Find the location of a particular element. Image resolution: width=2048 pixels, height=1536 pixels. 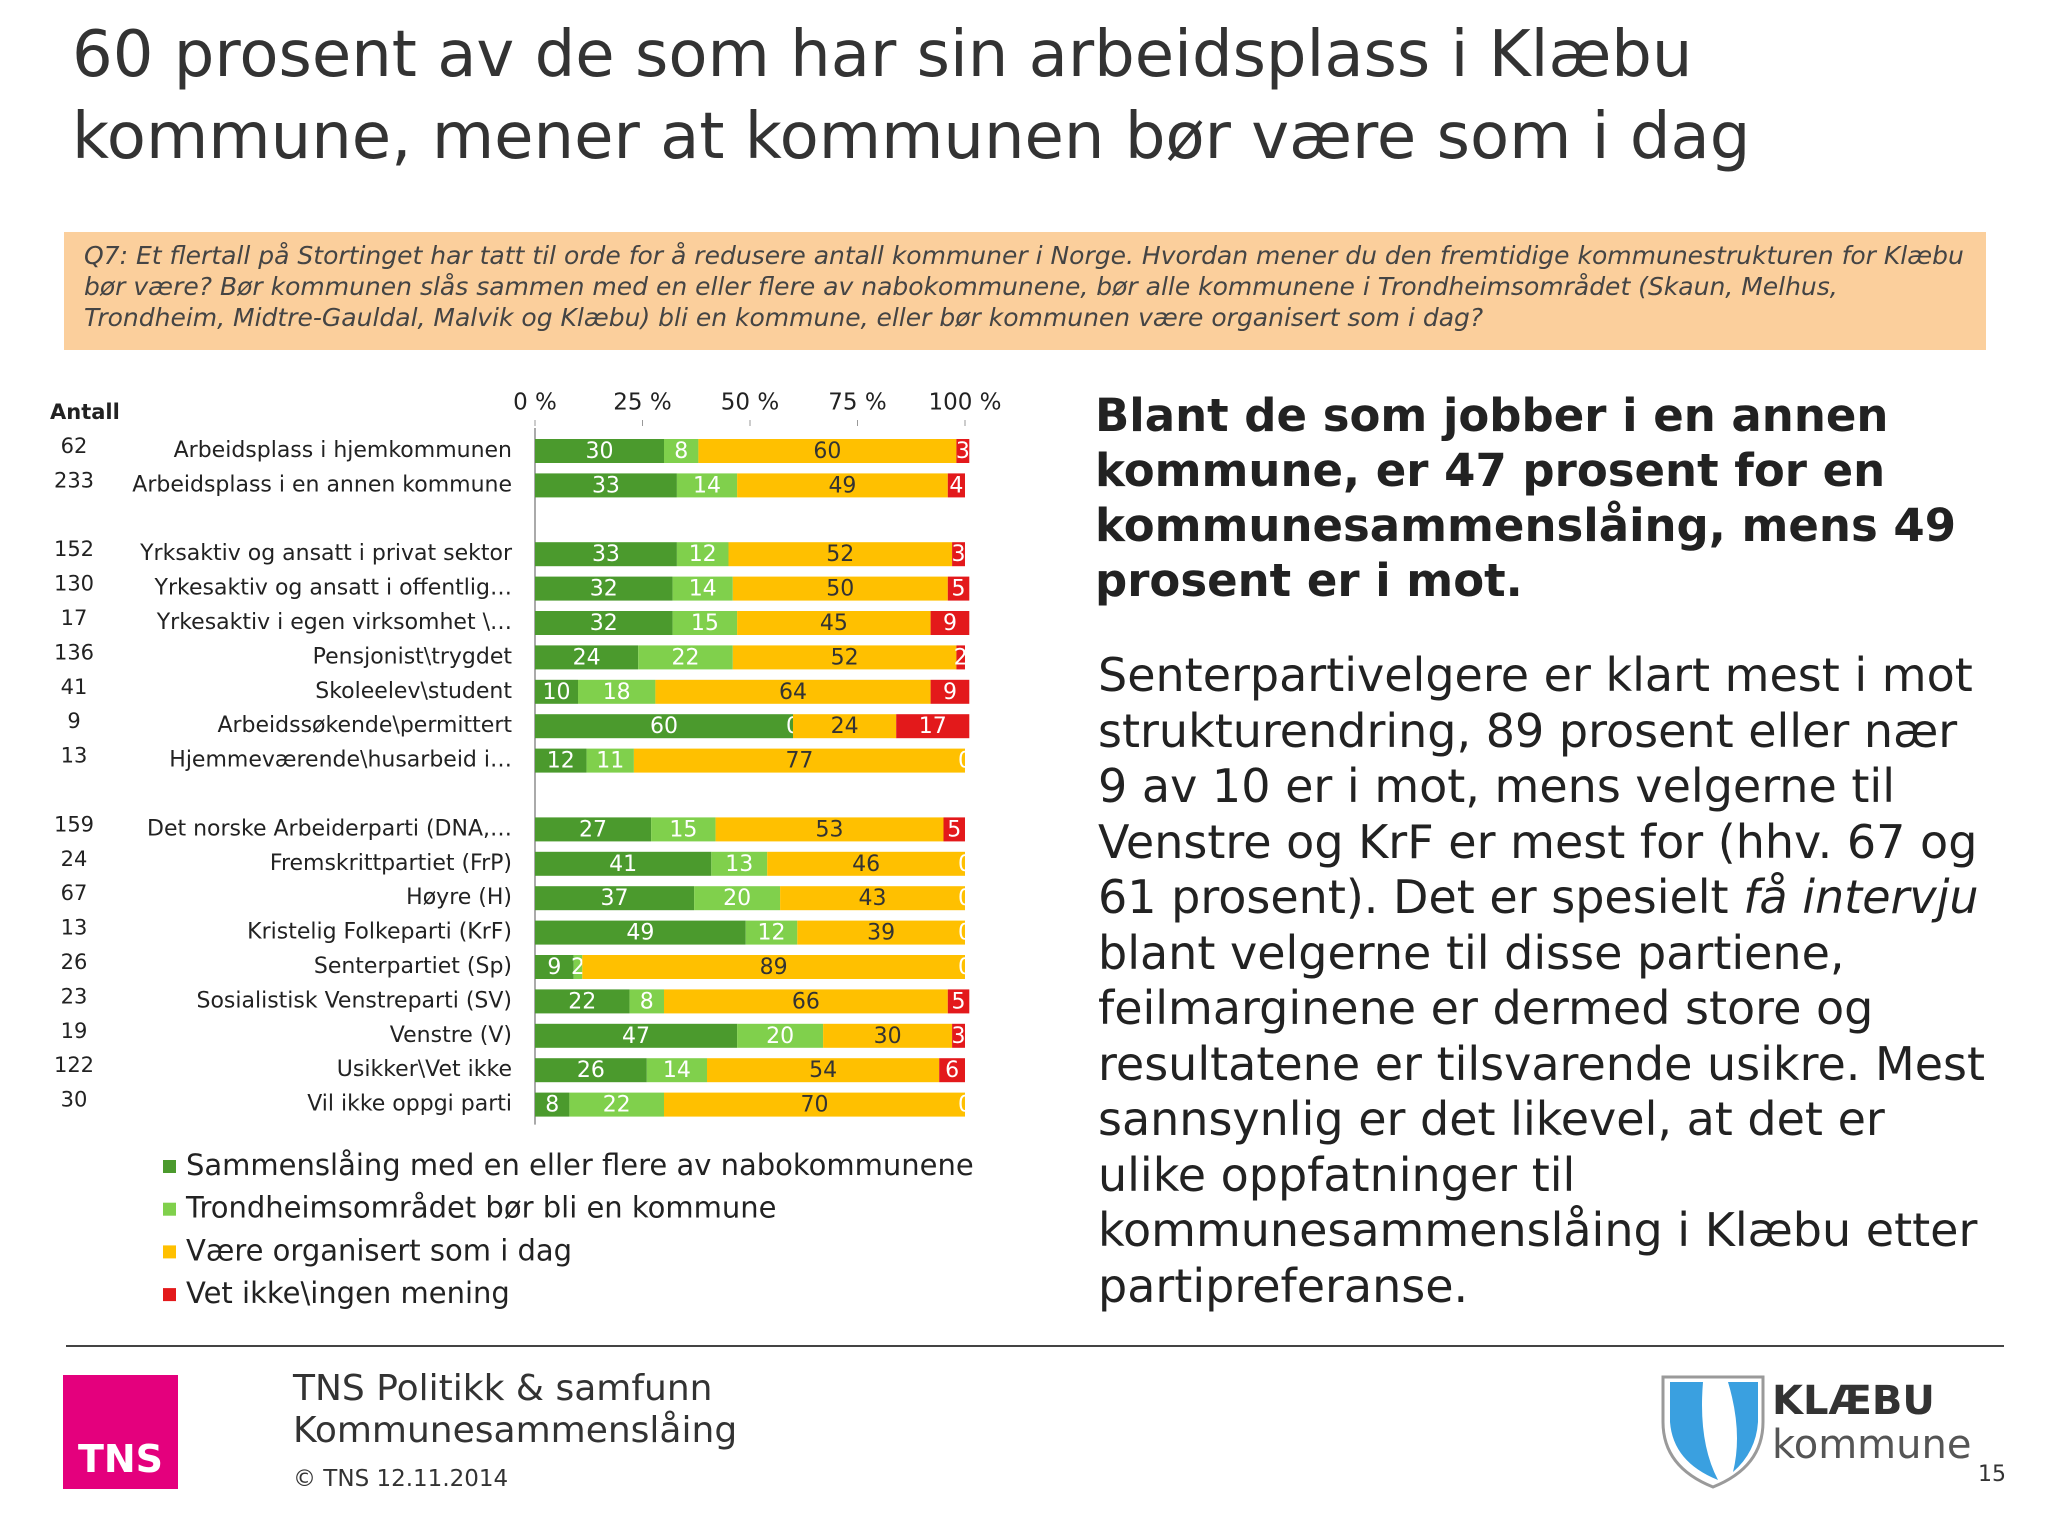

data-label: 45 is located at coordinates (834, 623).